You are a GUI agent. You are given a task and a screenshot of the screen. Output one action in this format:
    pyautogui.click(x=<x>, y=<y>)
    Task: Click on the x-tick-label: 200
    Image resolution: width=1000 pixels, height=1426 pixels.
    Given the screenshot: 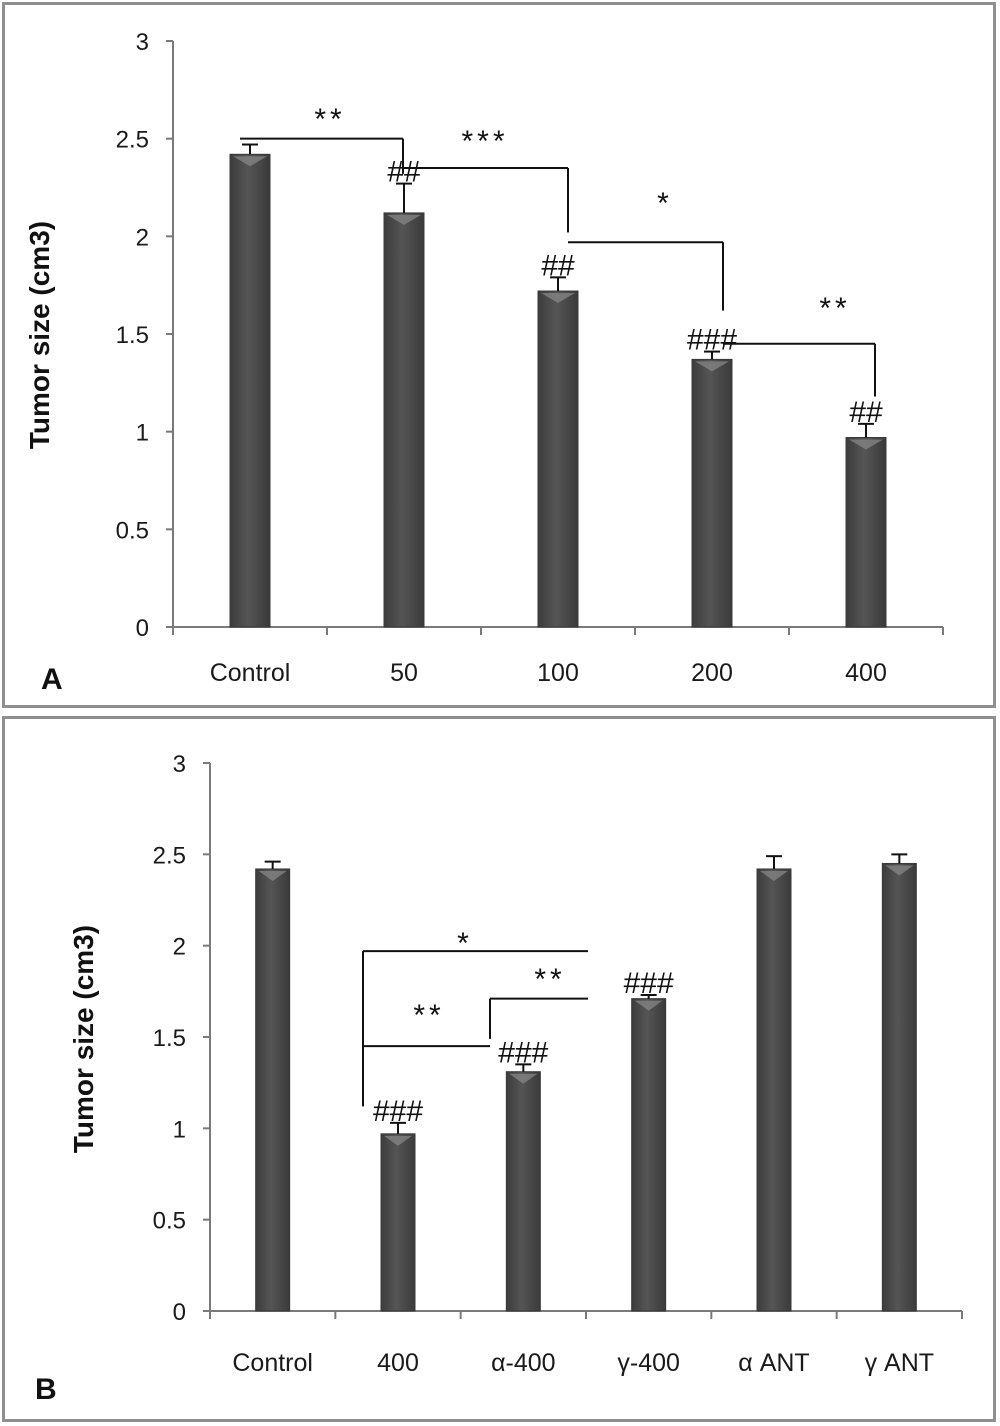 What is the action you would take?
    pyautogui.click(x=712, y=673)
    